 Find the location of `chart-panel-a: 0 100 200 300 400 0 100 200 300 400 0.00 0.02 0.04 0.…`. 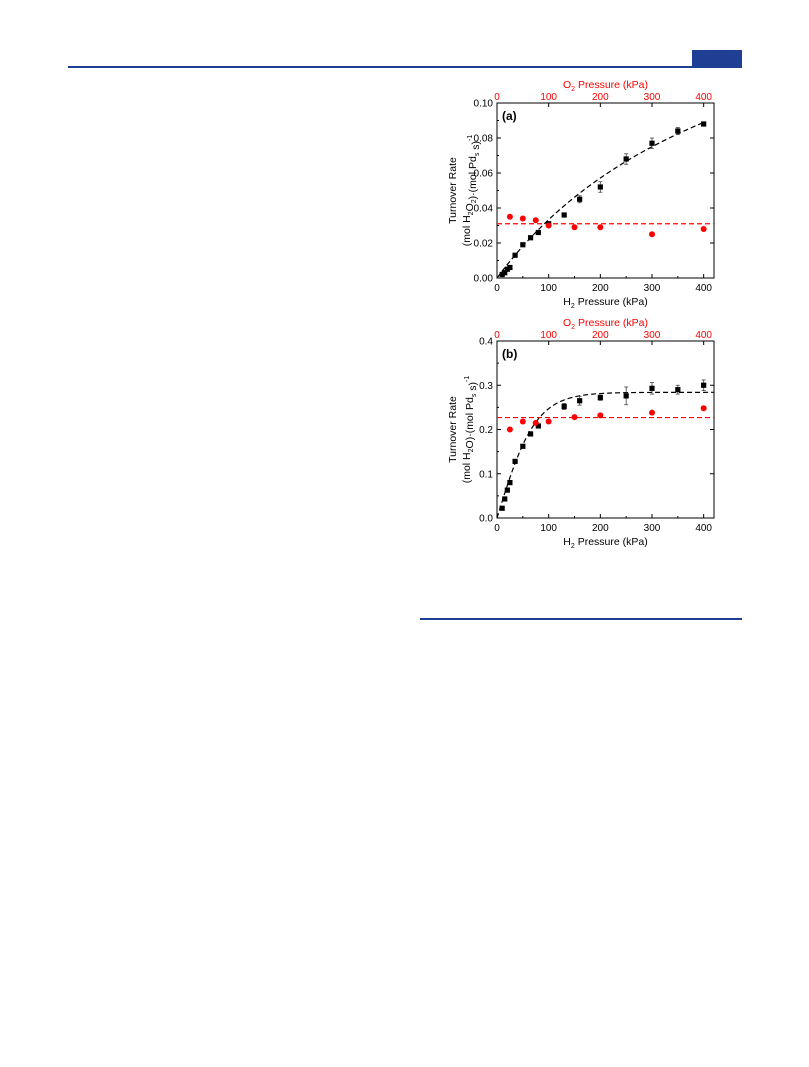

chart-panel-a: 0 100 200 300 400 0 100 200 300 400 0.00 0.02 0.04 0.… is located at coordinates (581, 194).